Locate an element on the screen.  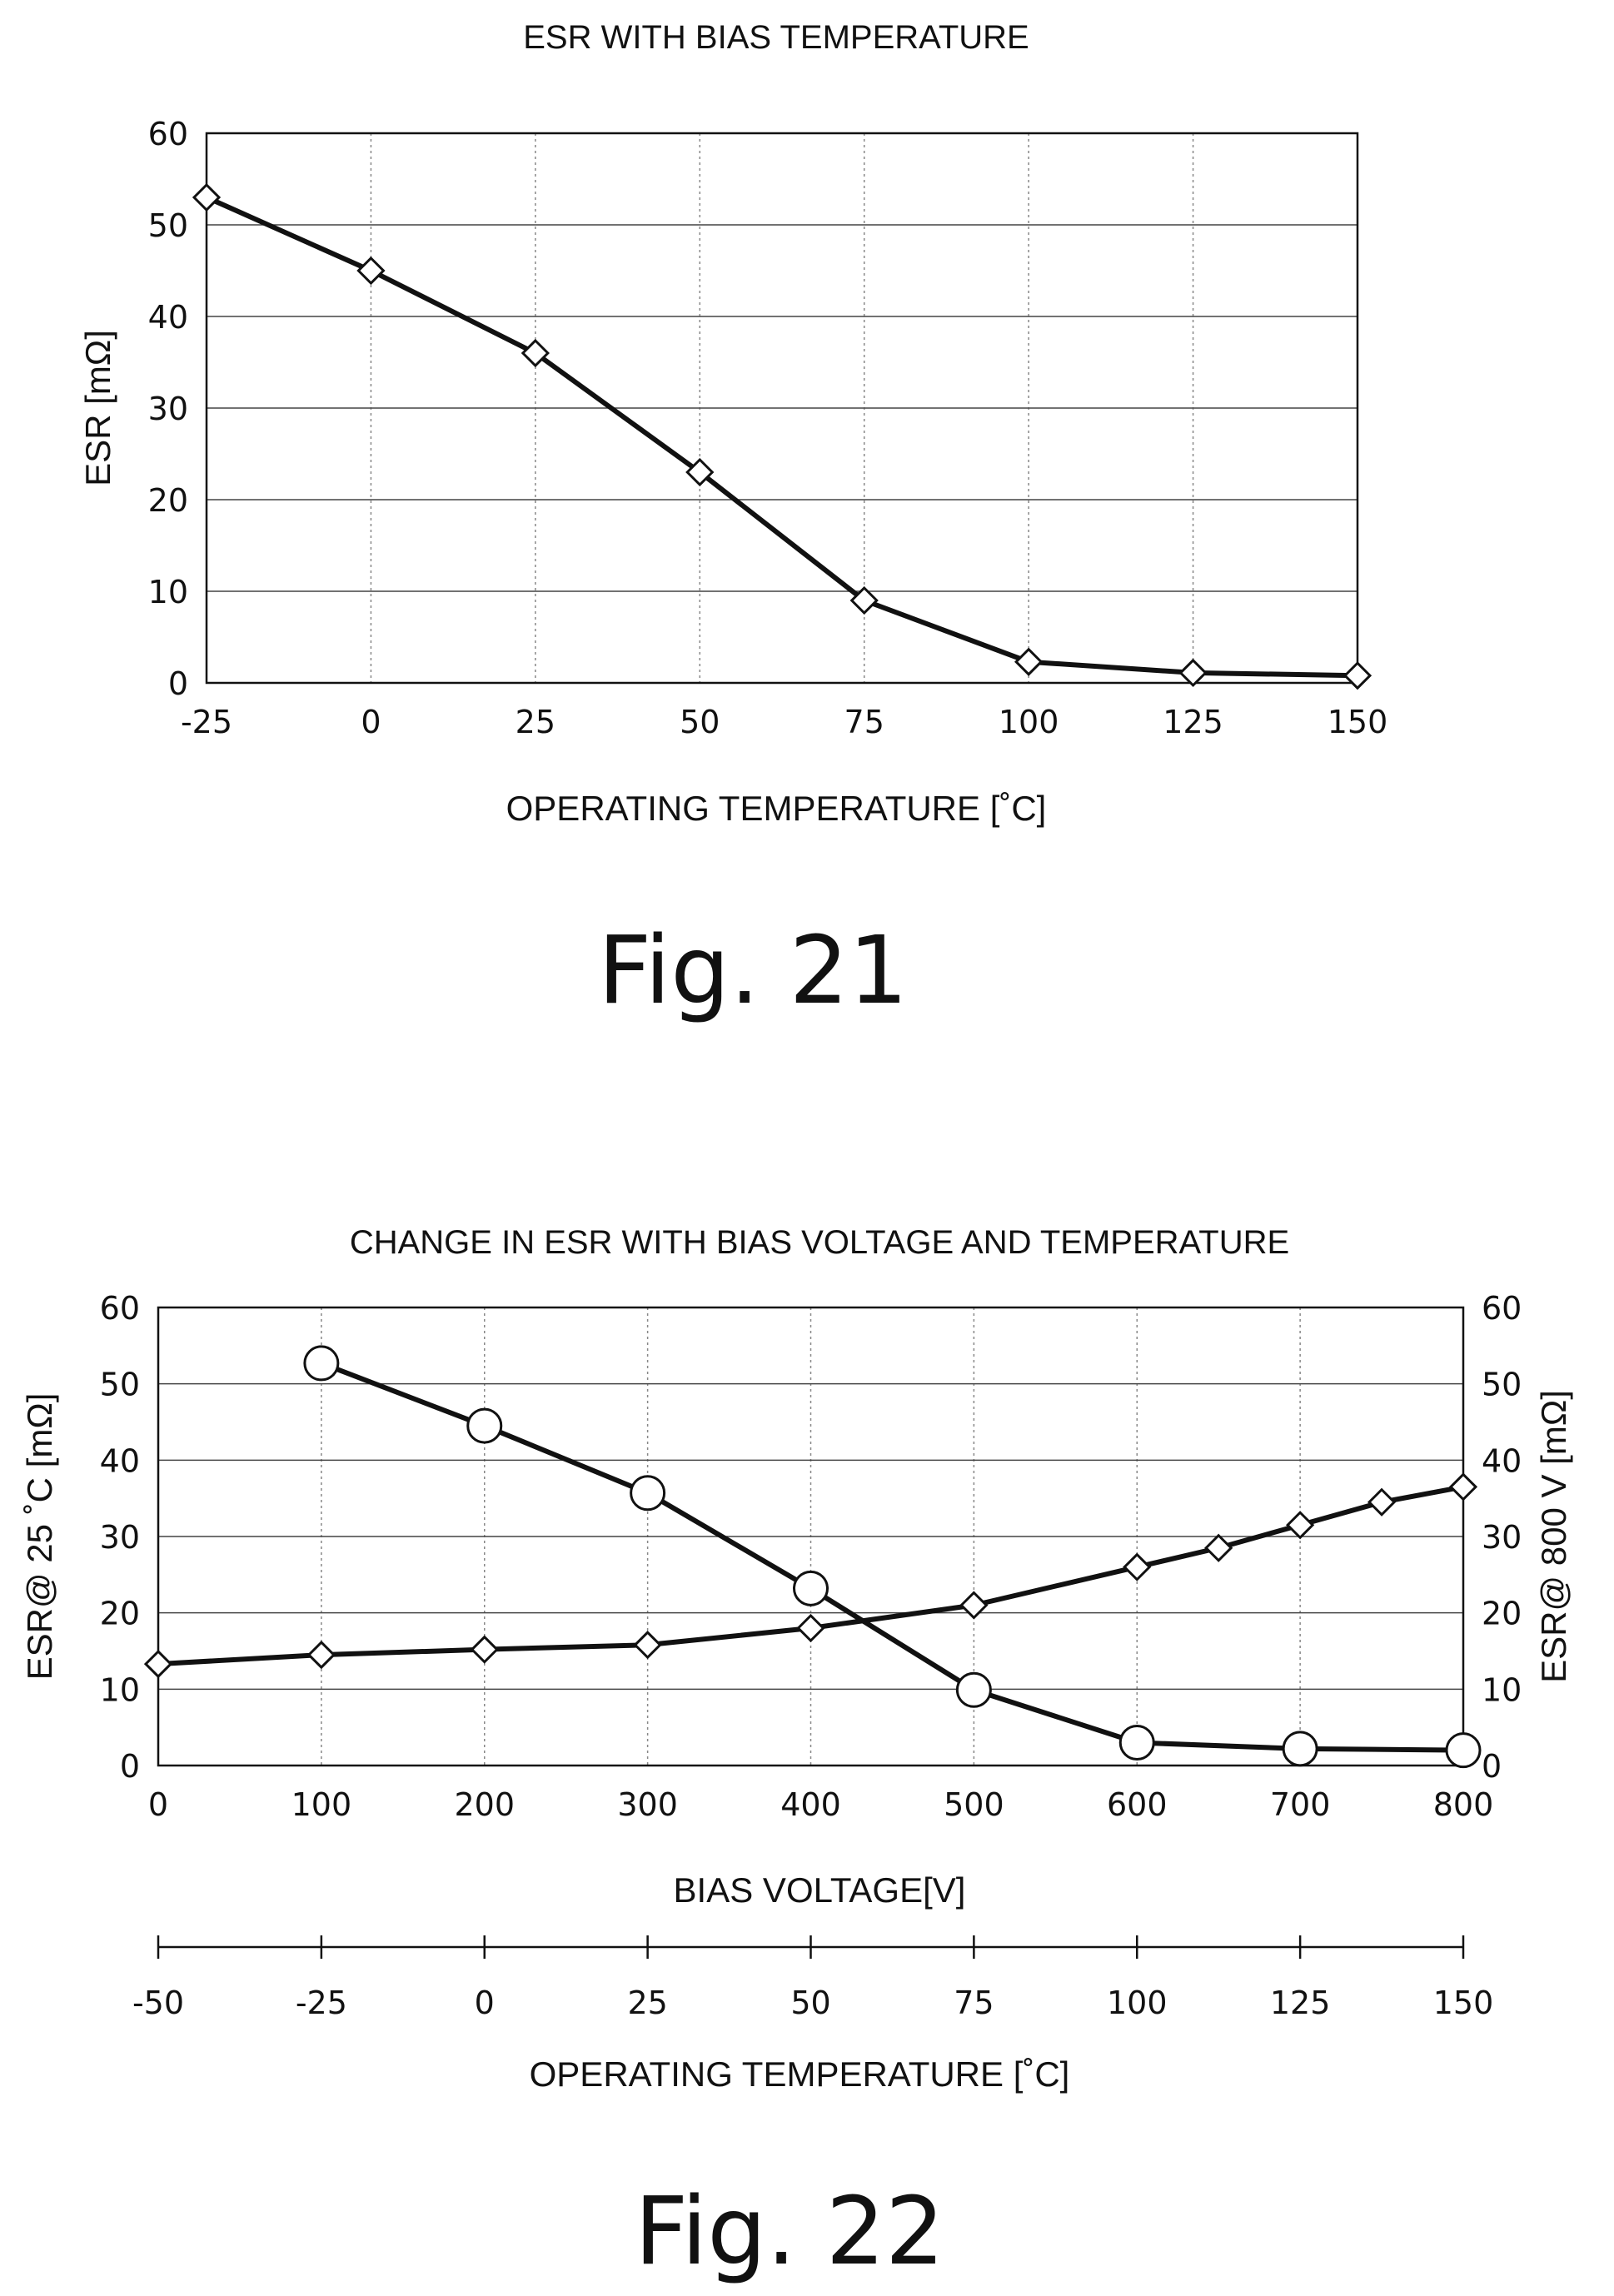
right-y-tick-label: 50 is located at coordinates (1502, 1385).